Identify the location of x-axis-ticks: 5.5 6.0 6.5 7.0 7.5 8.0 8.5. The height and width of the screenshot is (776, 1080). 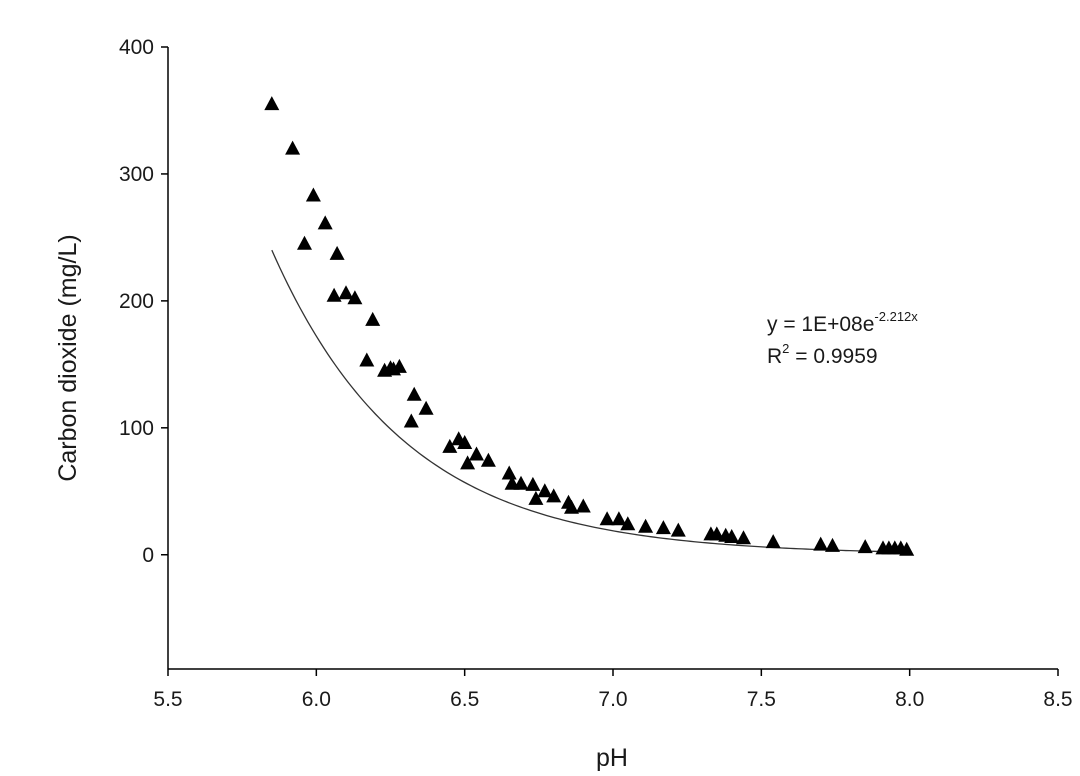
(613, 690).